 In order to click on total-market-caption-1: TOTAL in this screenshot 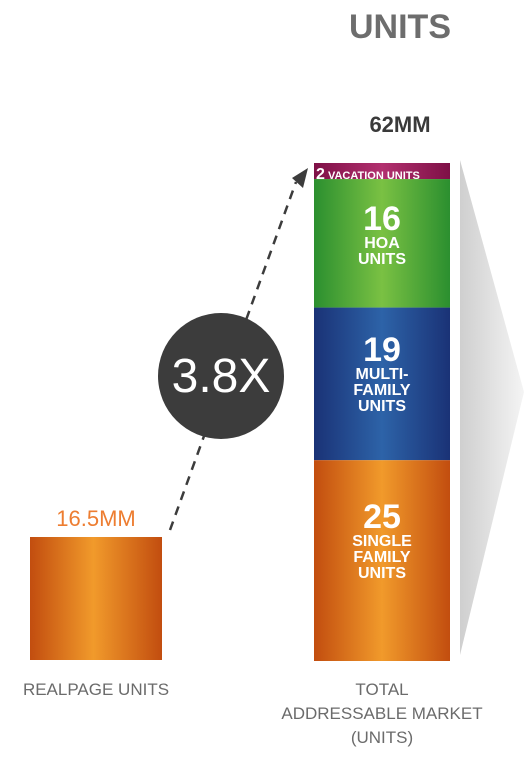, I will do `click(382, 689)`.